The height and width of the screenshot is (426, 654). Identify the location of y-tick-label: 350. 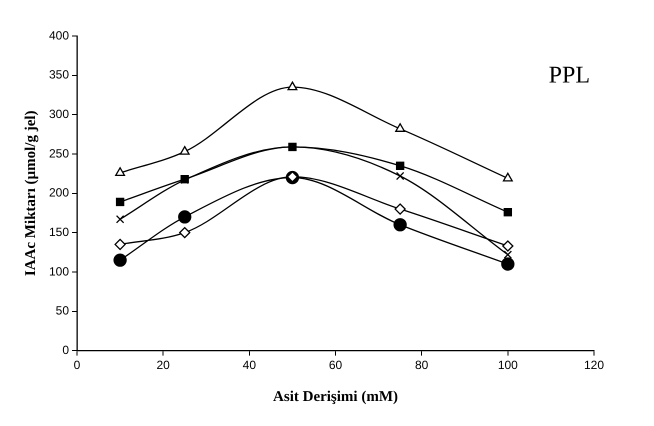
(59, 75).